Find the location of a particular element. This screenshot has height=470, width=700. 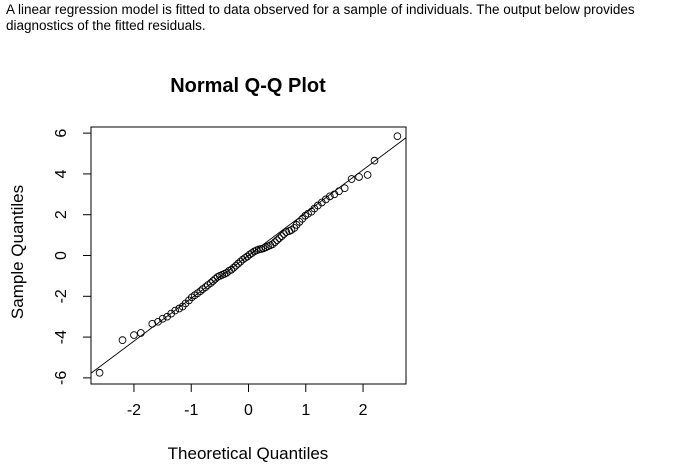

y-axis-label: Sample Quantiles is located at coordinates (17, 252).